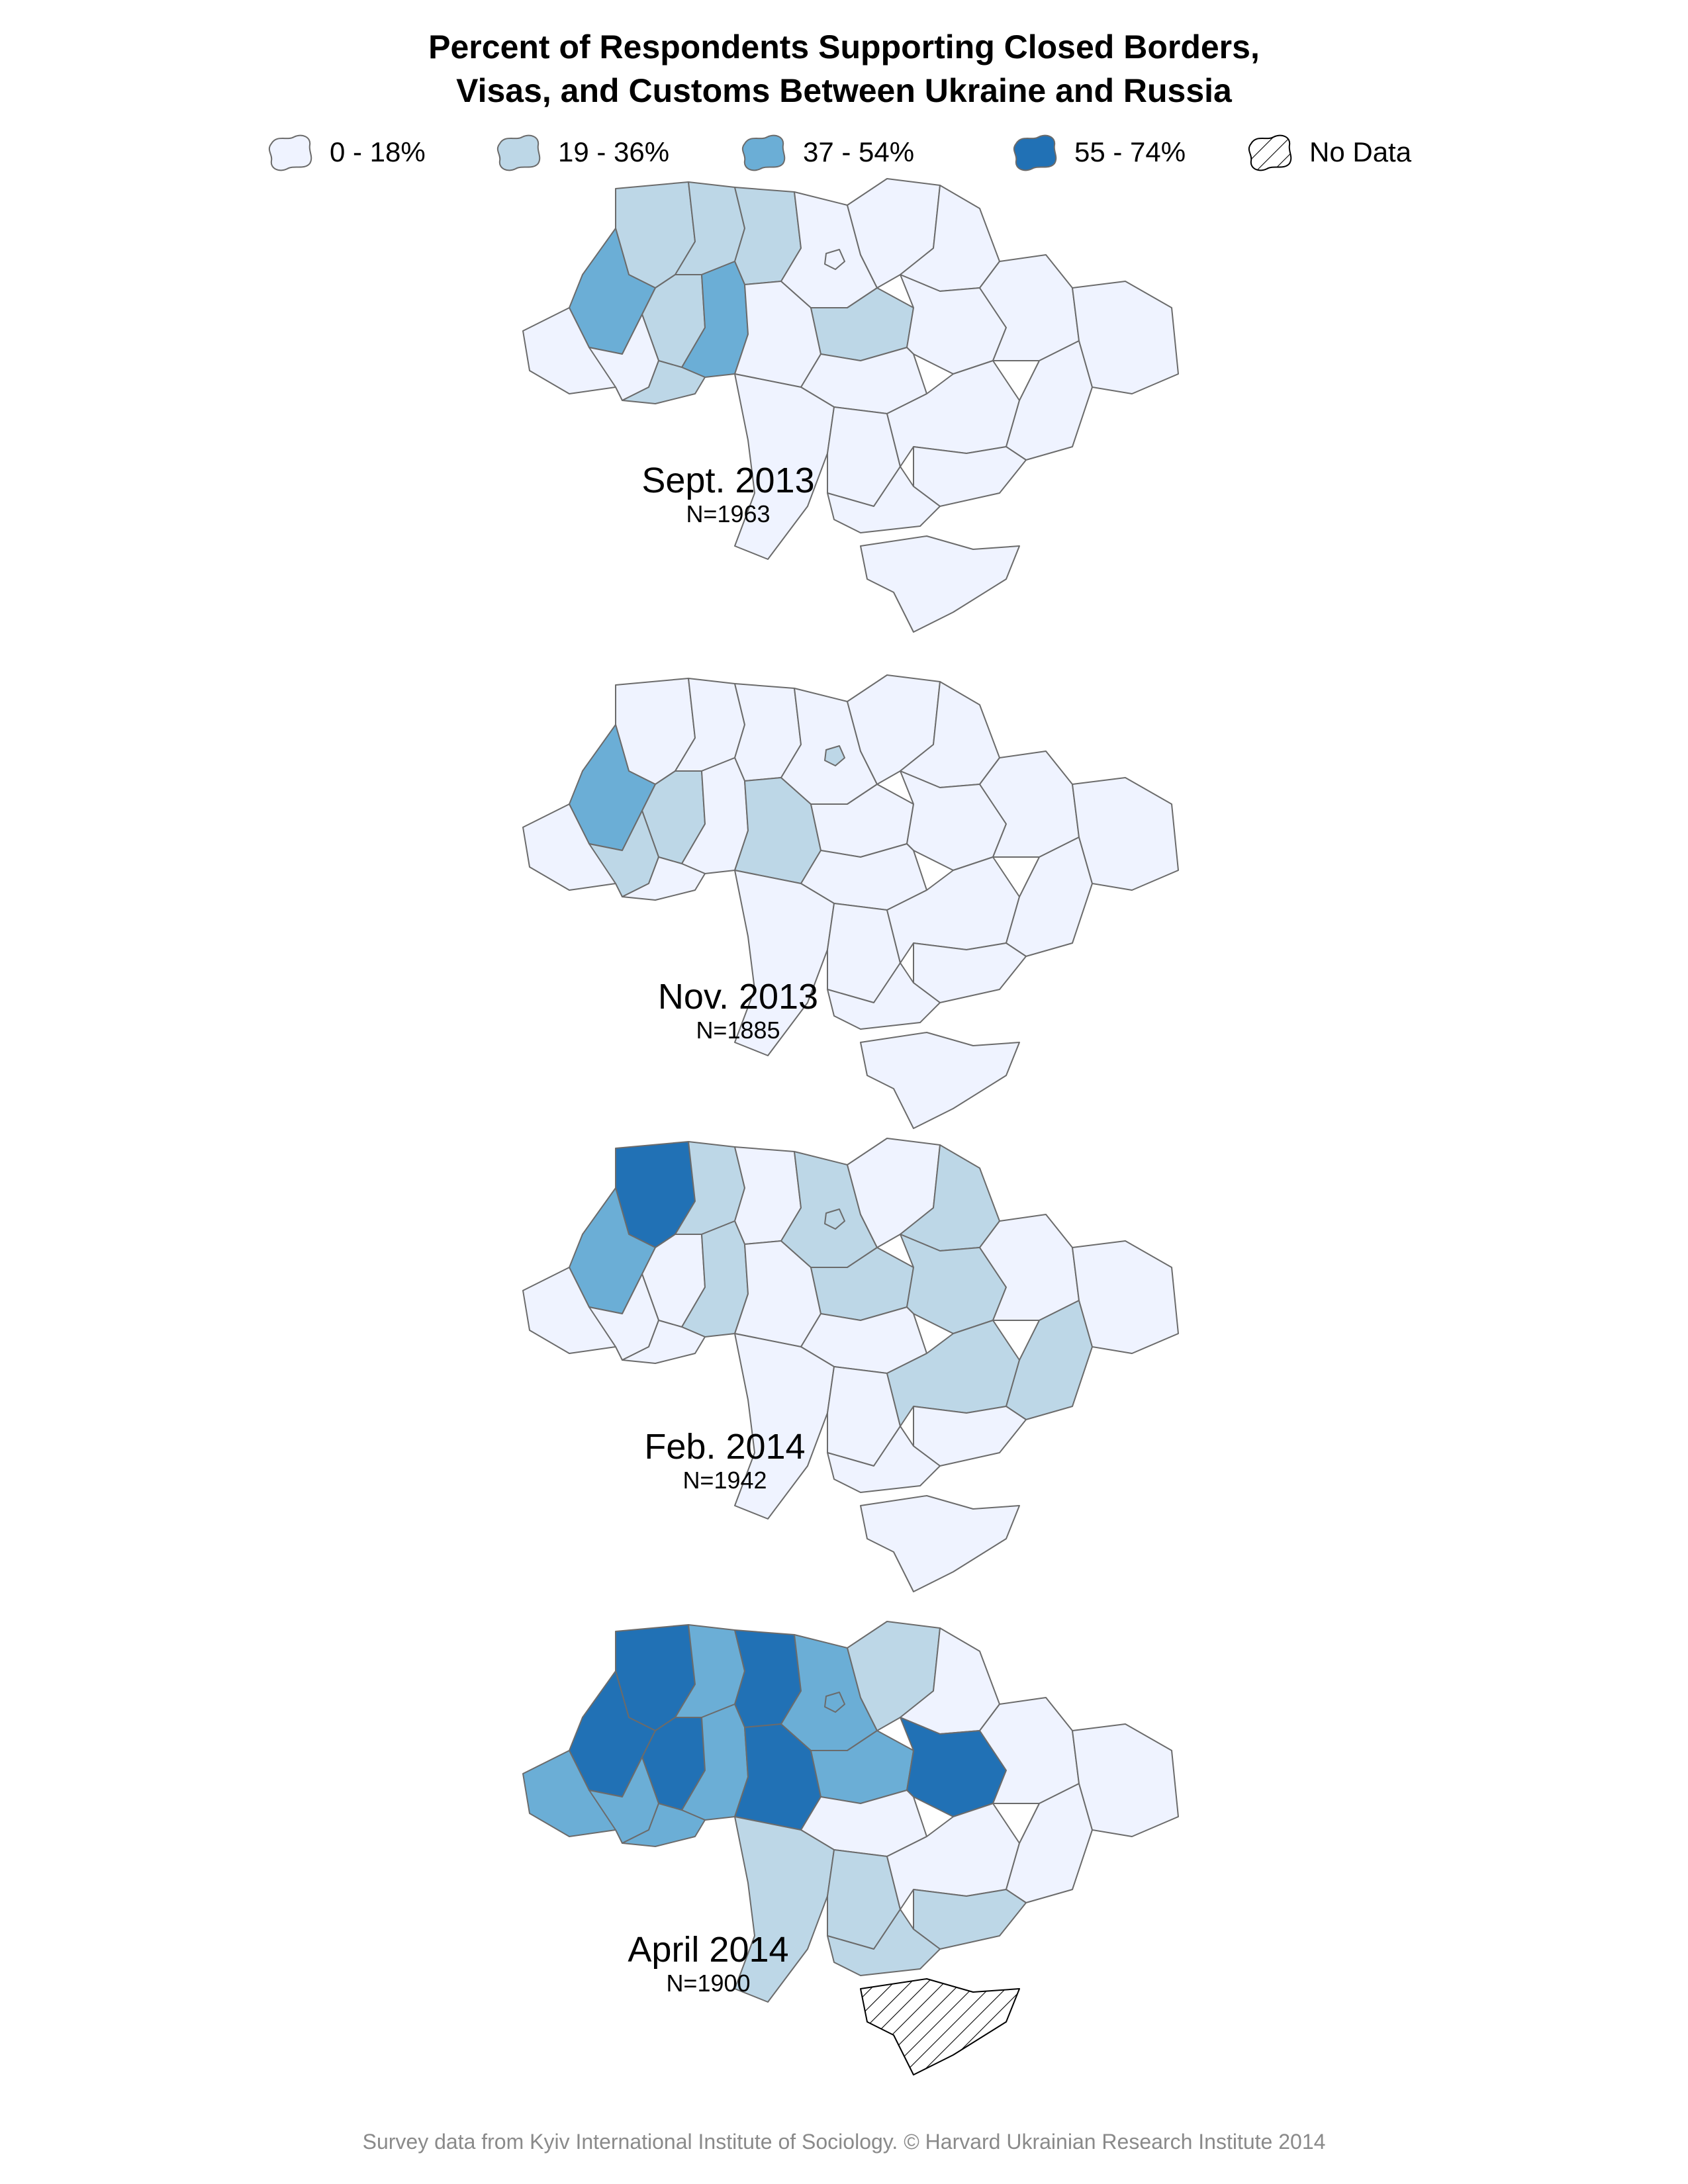 This screenshot has width=1688, height=2184. I want to click on legend-item: No Data, so click(1327, 152).